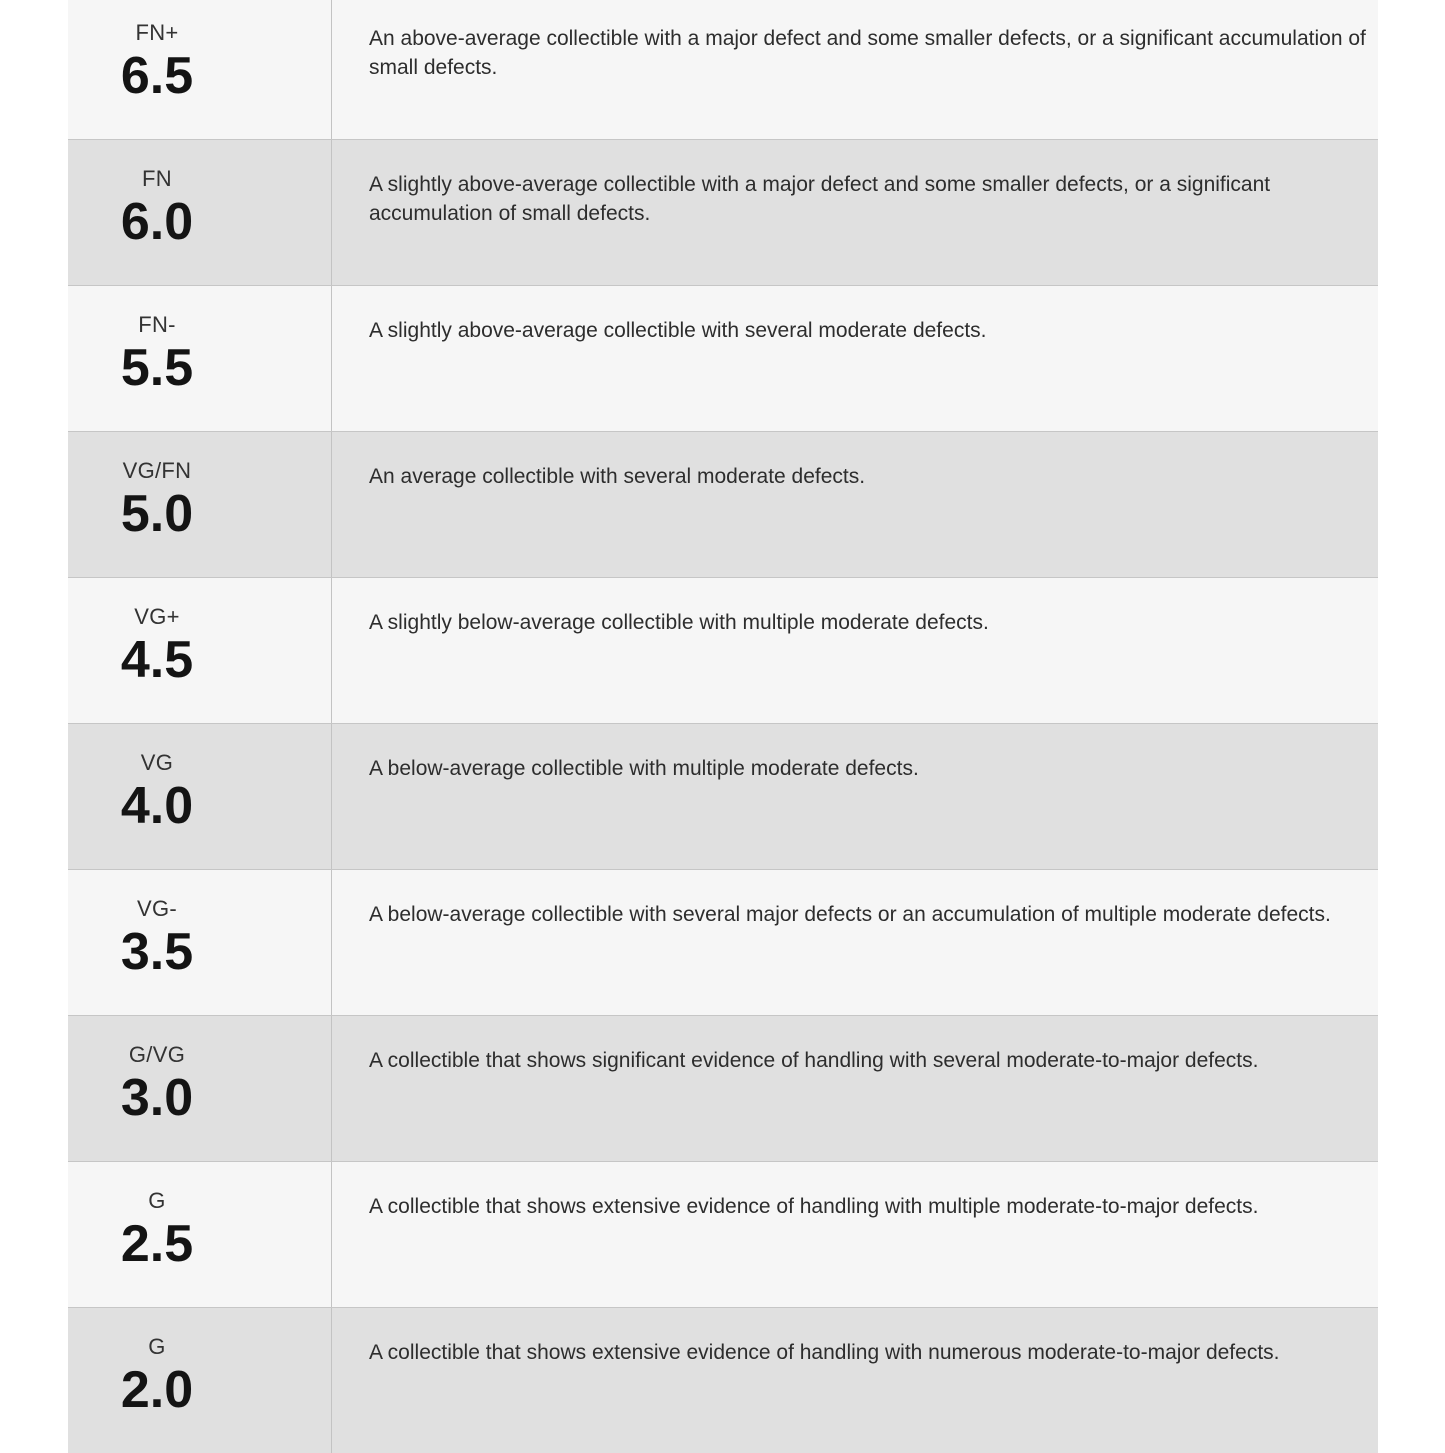 This screenshot has height=1453, width=1445. I want to click on grade-cell: VG/FN 5.0, so click(200, 504).